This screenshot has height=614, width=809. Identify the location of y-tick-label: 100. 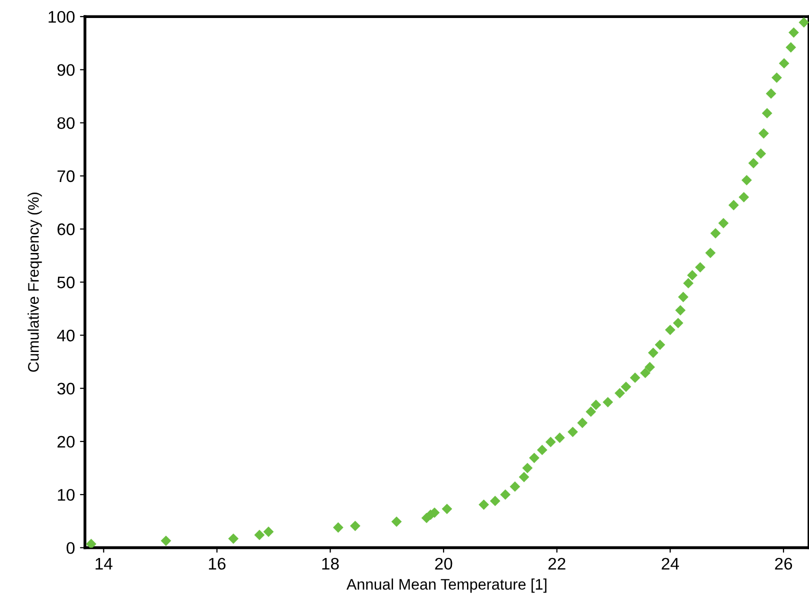
(61, 16).